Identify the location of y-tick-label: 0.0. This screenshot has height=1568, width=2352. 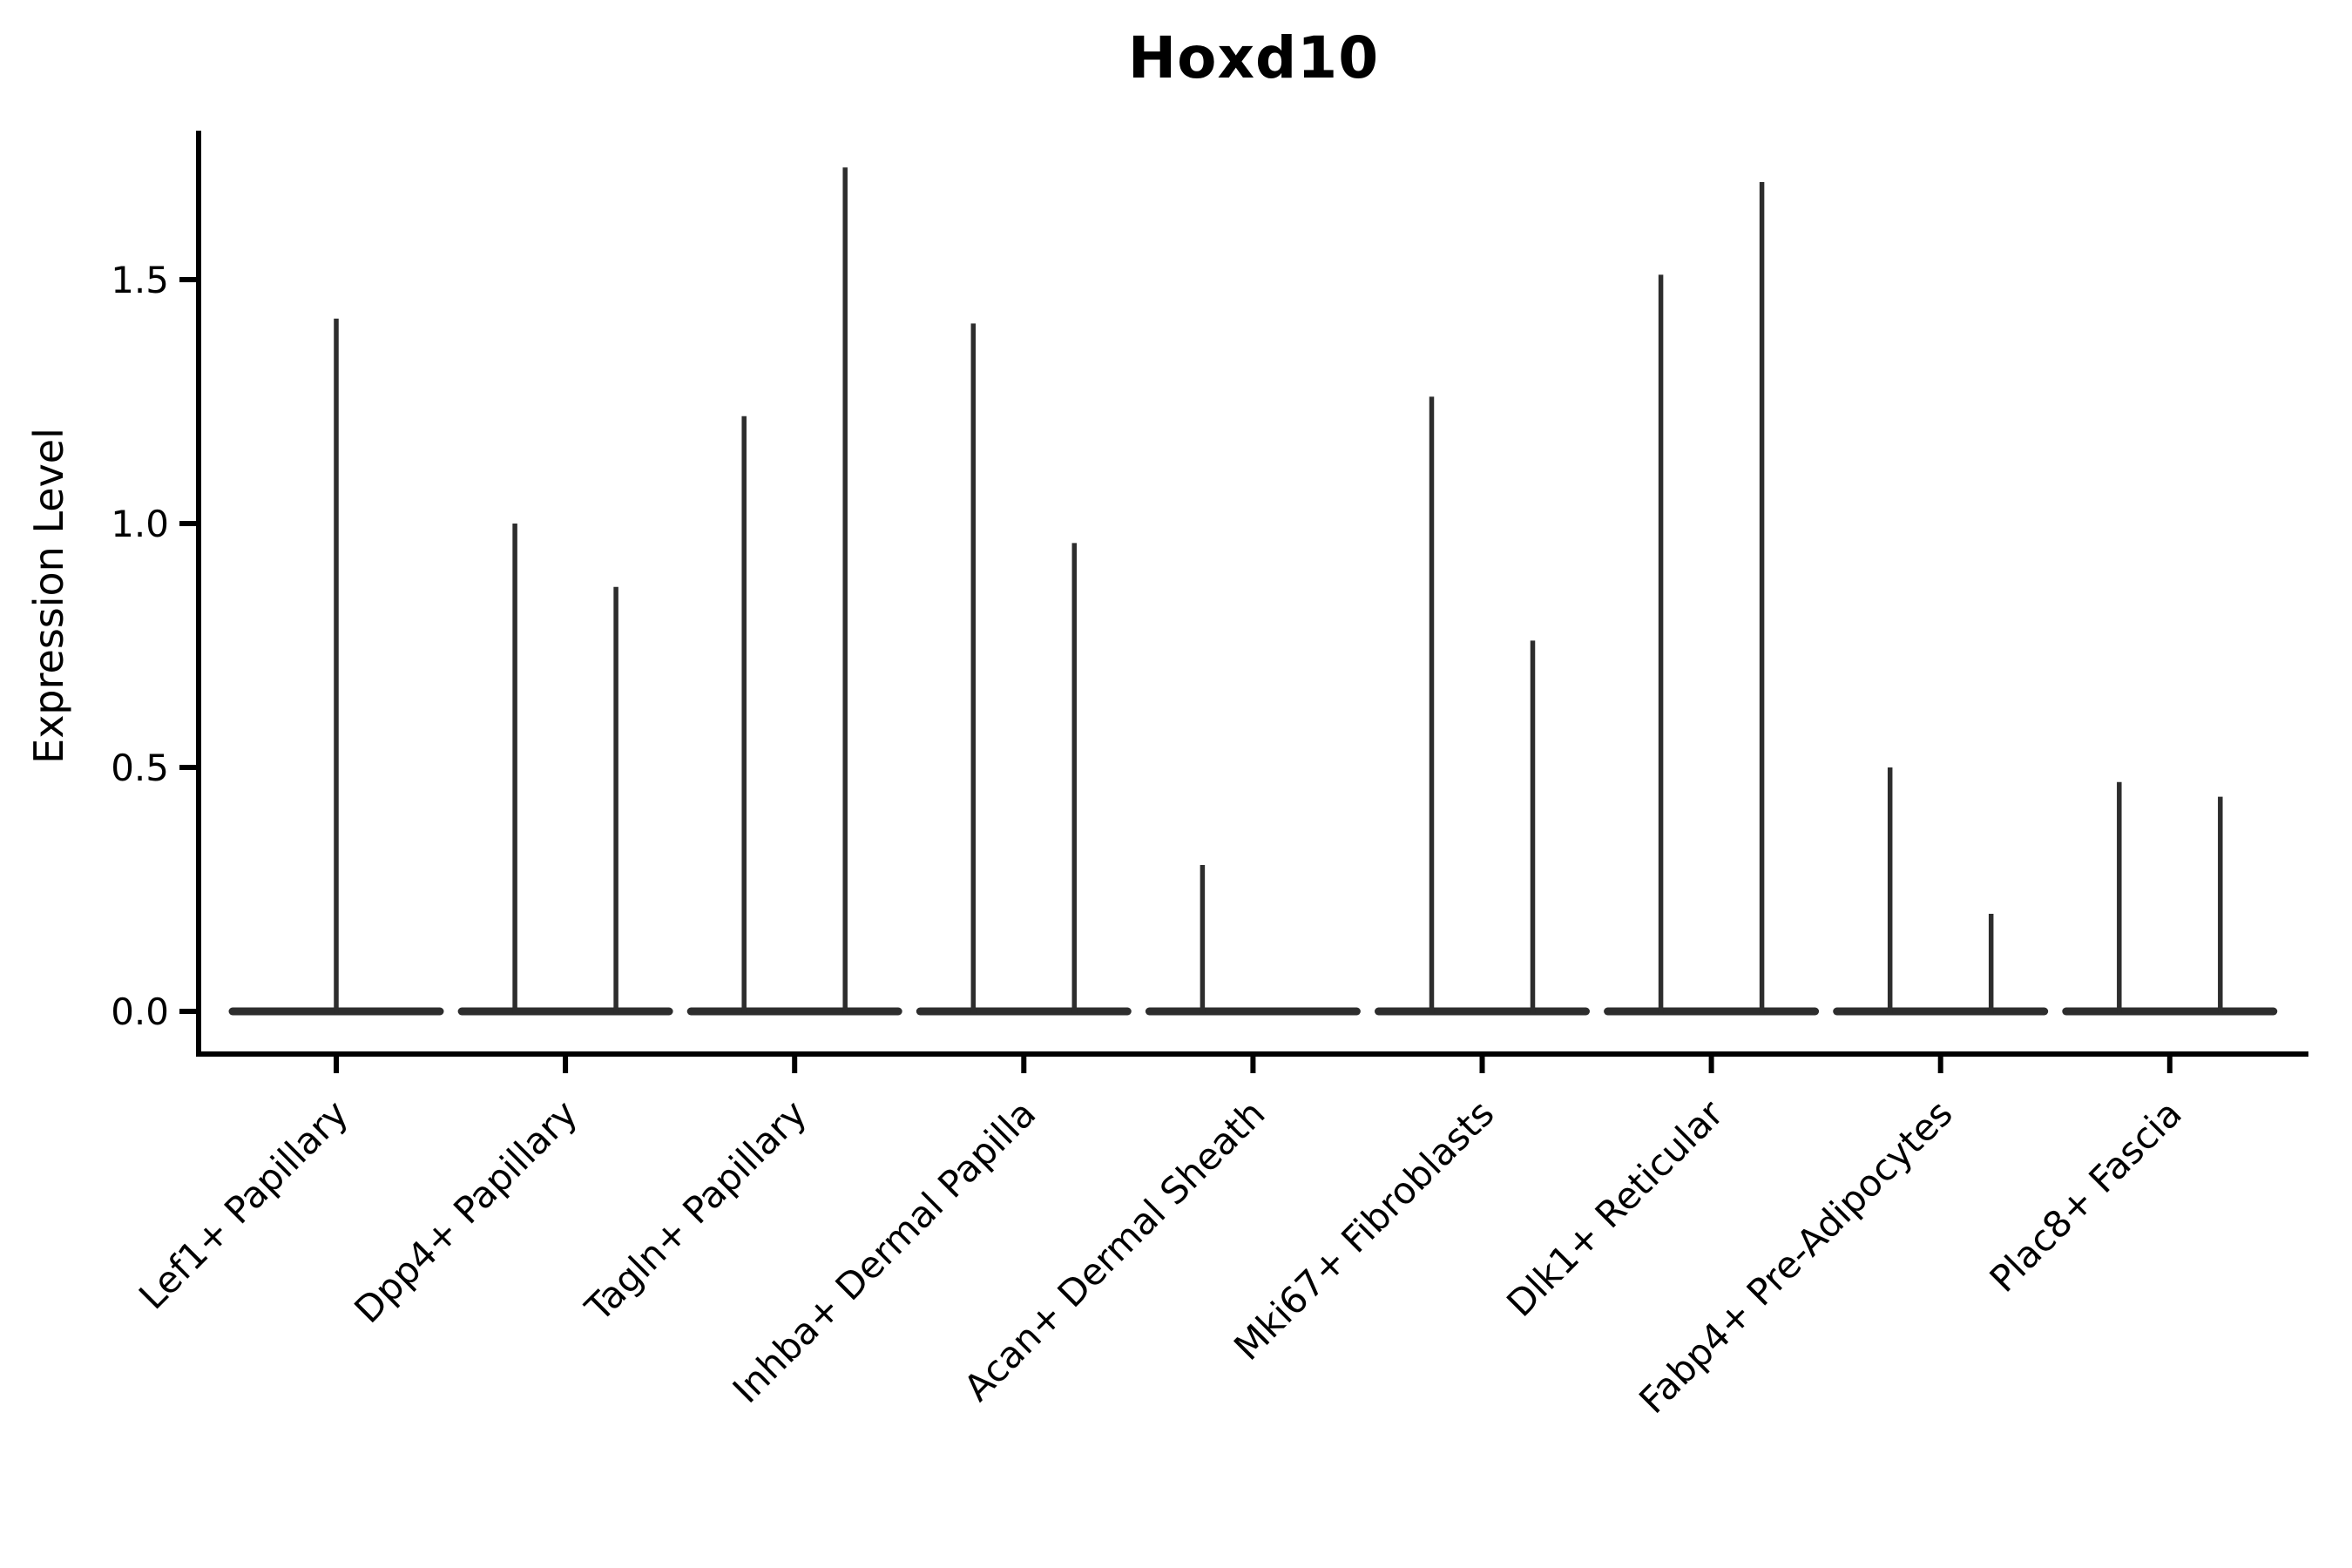
(140, 1012).